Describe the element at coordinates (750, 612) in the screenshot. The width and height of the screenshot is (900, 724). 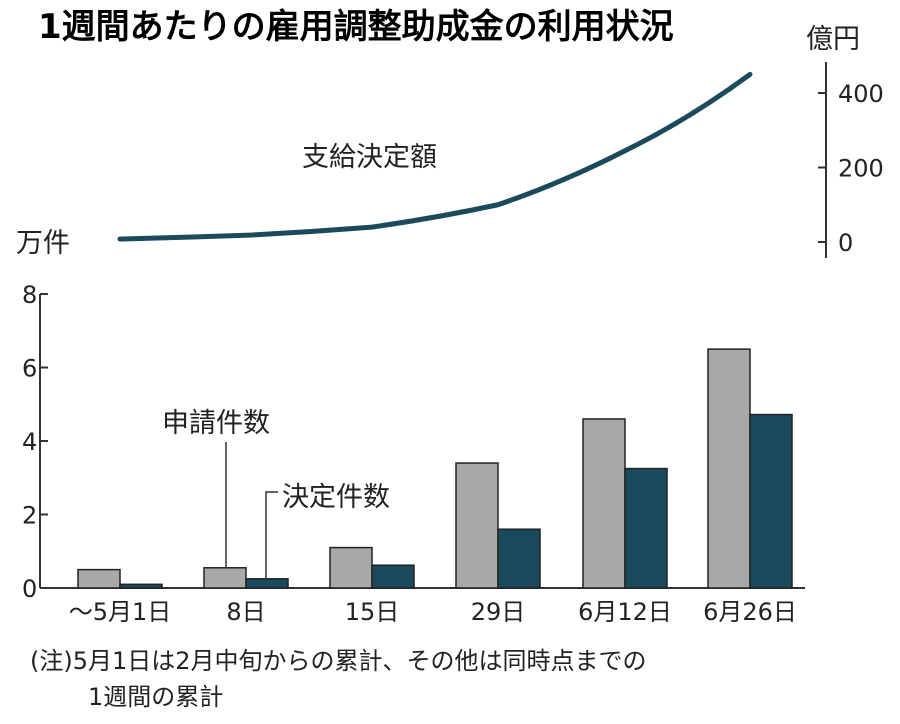
I see `category-label: 6月26日` at that location.